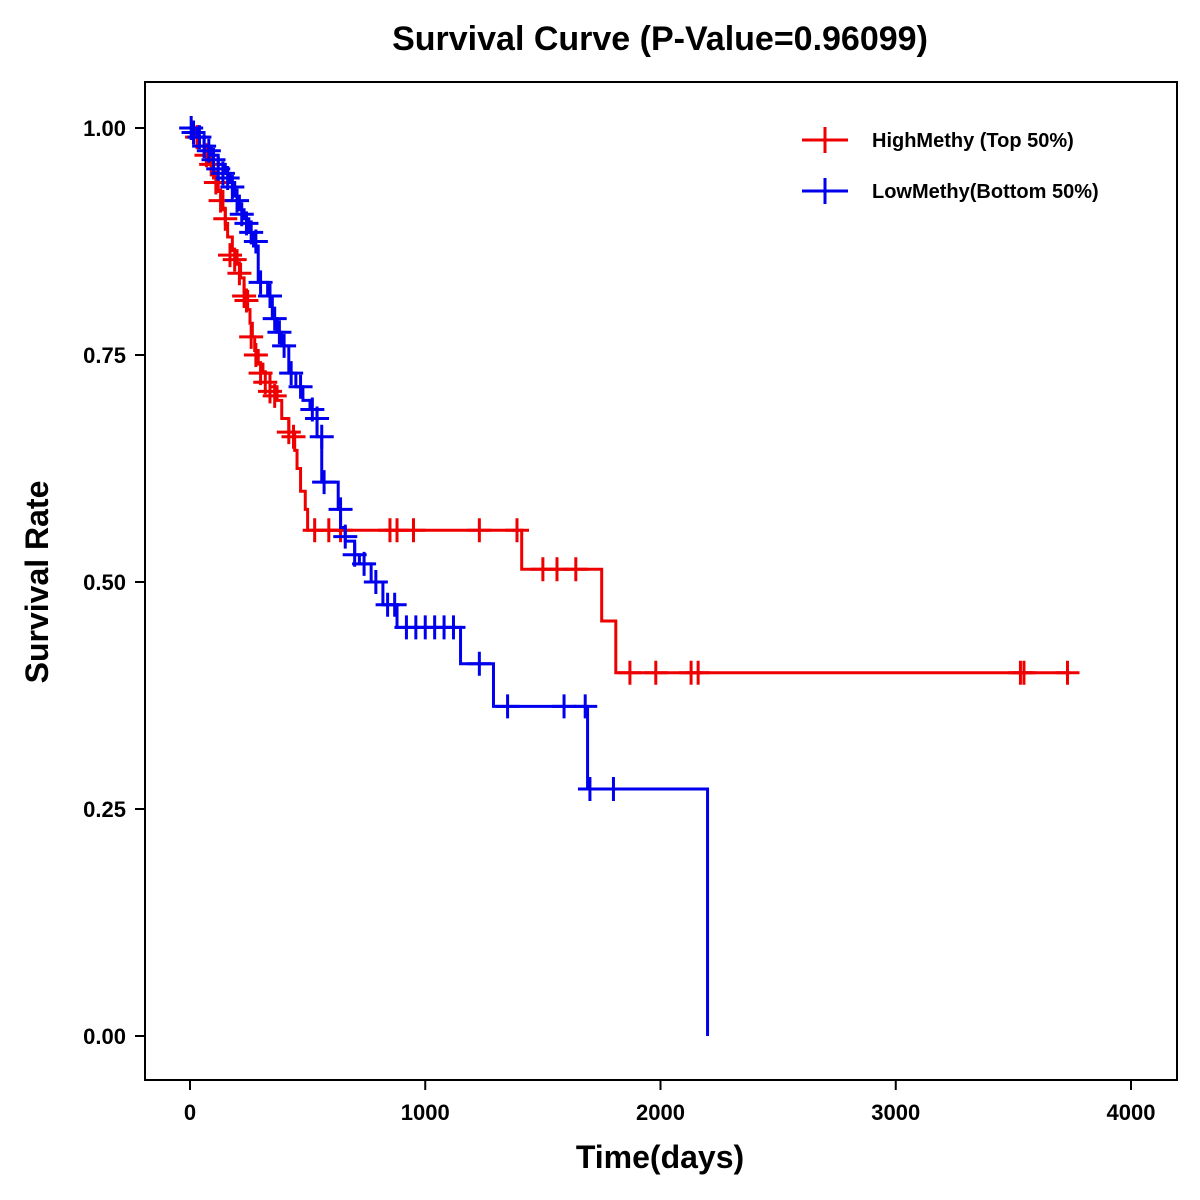  What do you see at coordinates (660, 1157) in the screenshot?
I see `x-axis-label: Time(days)` at bounding box center [660, 1157].